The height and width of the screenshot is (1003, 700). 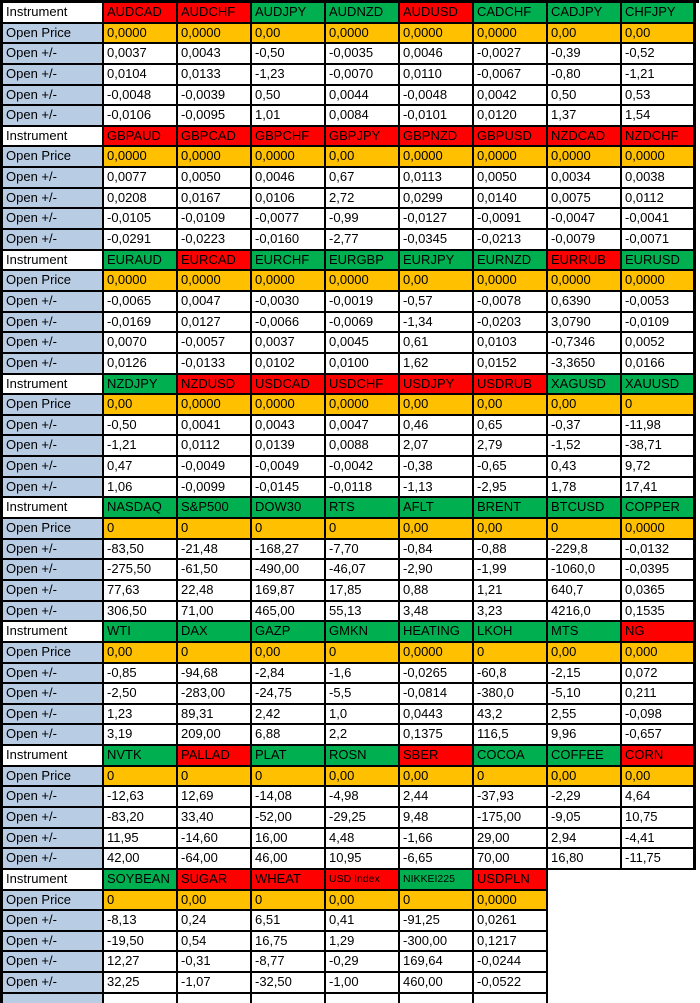 I want to click on delta-cell: 0,0043, so click(x=289, y=426).